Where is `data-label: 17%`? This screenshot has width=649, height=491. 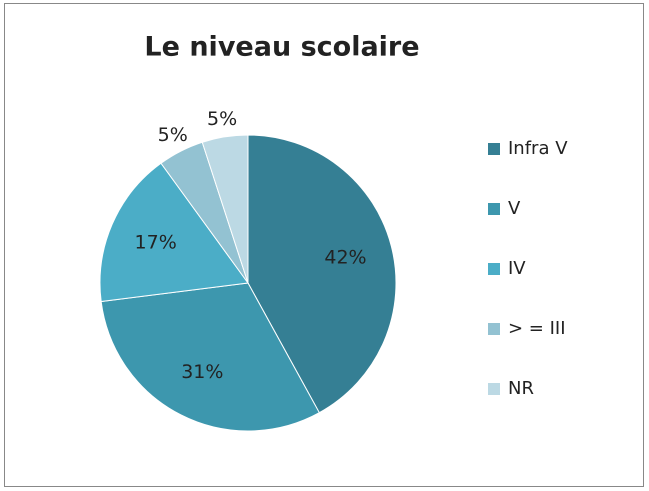 data-label: 17% is located at coordinates (156, 243).